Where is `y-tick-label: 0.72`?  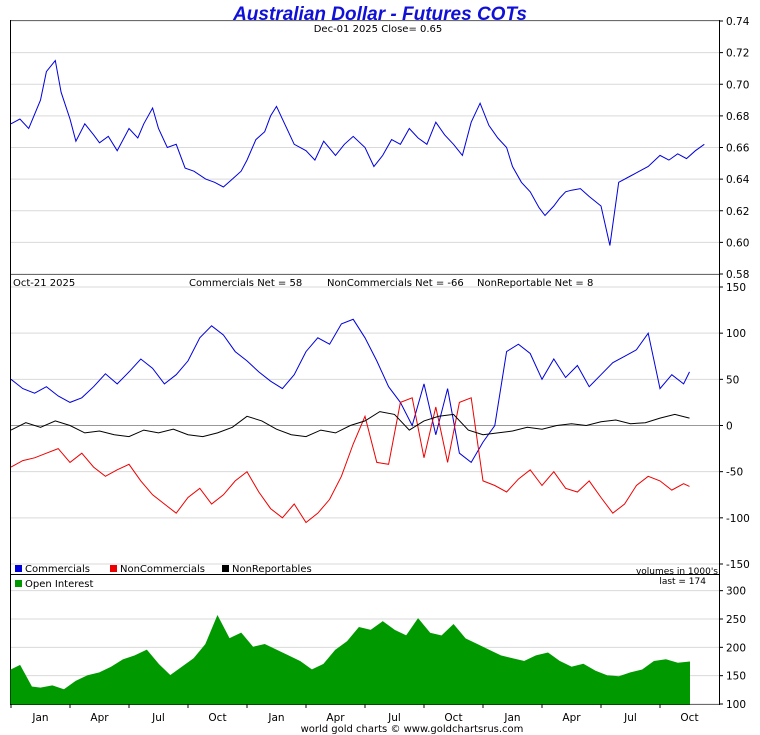 y-tick-label: 0.72 is located at coordinates (737, 54).